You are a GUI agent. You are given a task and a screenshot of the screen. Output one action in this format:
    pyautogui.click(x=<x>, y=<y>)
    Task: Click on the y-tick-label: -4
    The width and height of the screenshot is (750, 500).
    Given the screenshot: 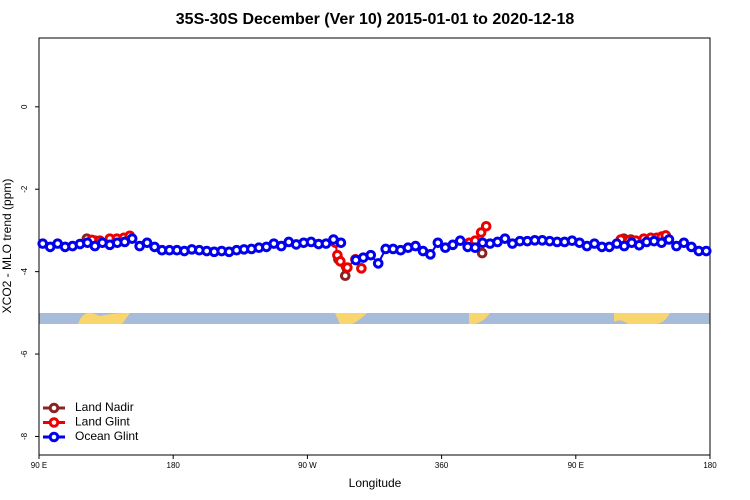 What is the action you would take?
    pyautogui.click(x=24, y=272)
    